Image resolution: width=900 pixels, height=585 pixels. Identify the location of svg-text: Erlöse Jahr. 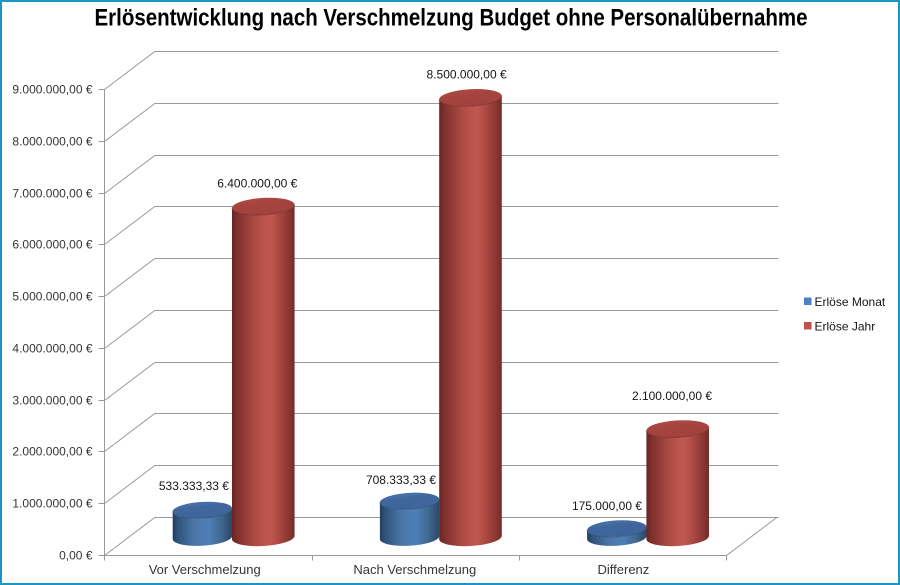
(845, 326).